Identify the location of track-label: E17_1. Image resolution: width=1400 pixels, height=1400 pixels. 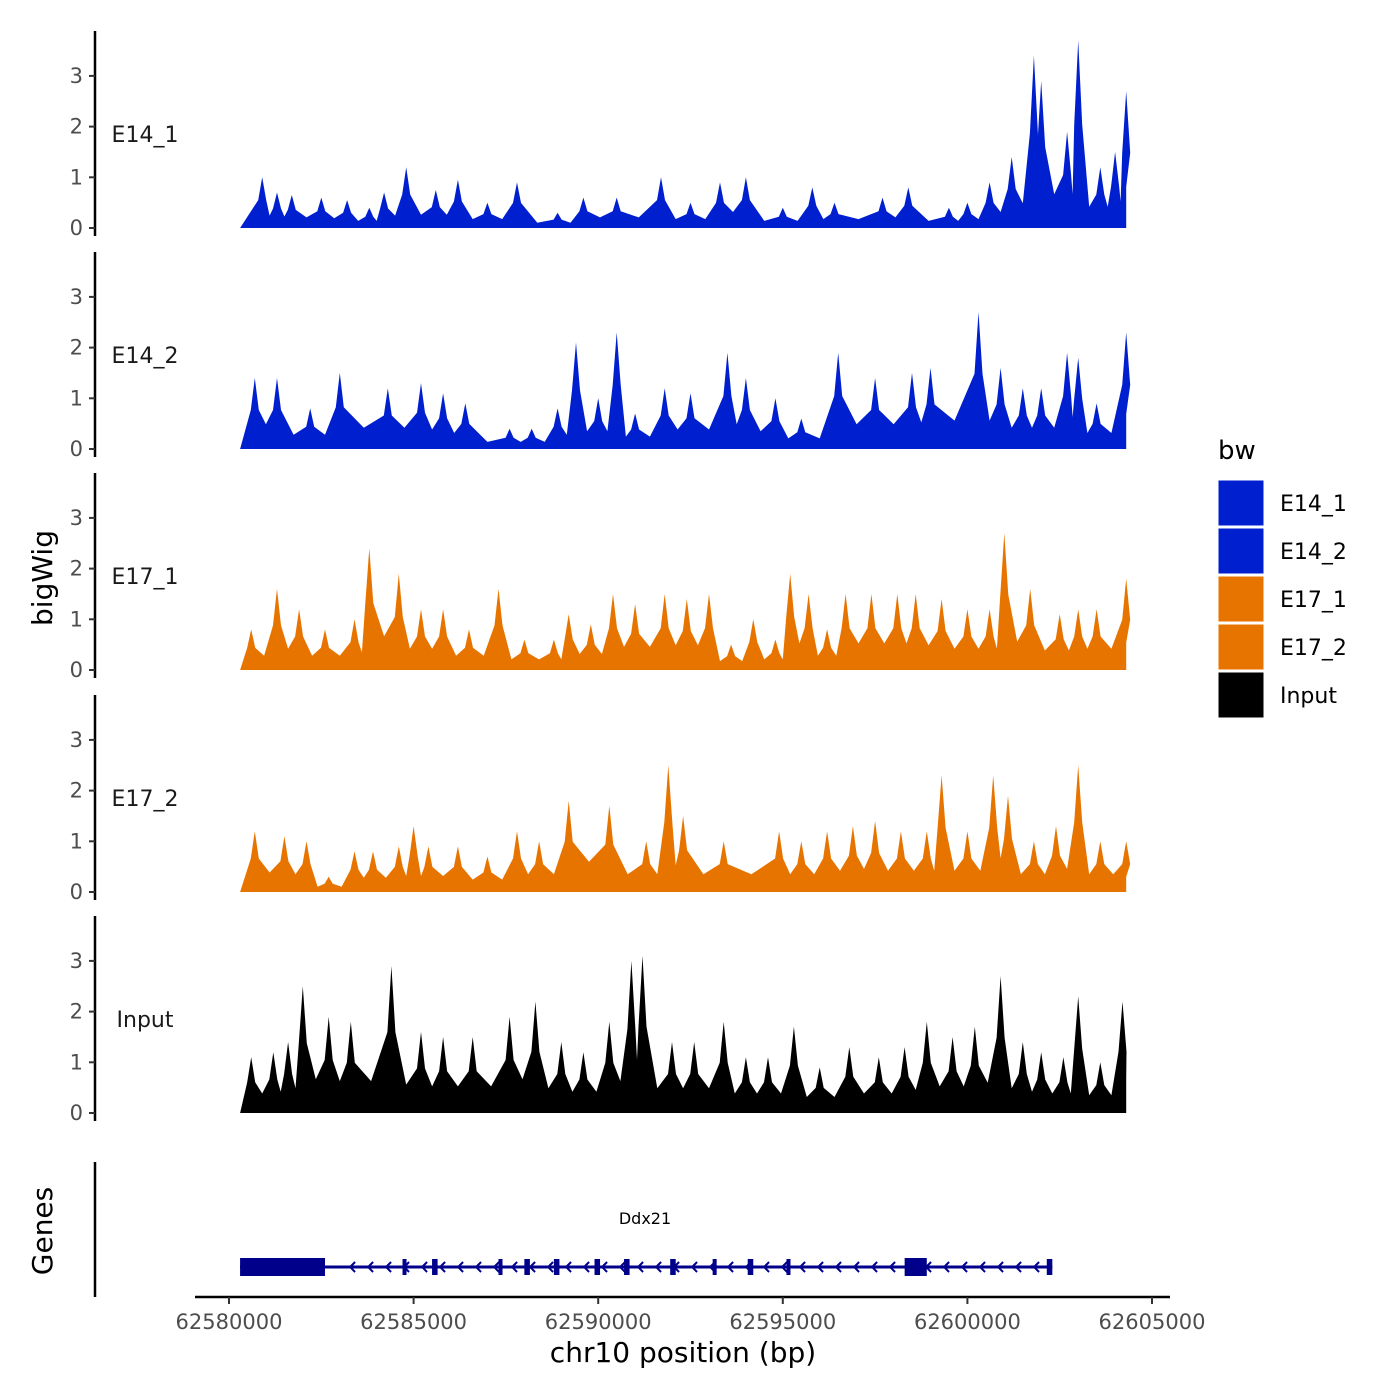
(145, 577).